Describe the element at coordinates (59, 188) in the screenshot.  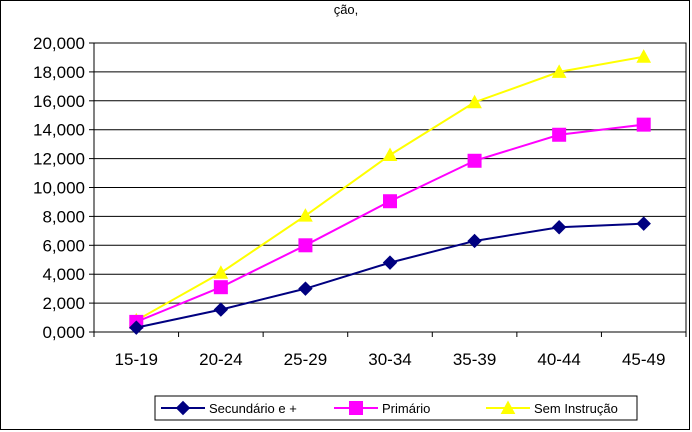
I see `y-tick-label: 10,000` at that location.